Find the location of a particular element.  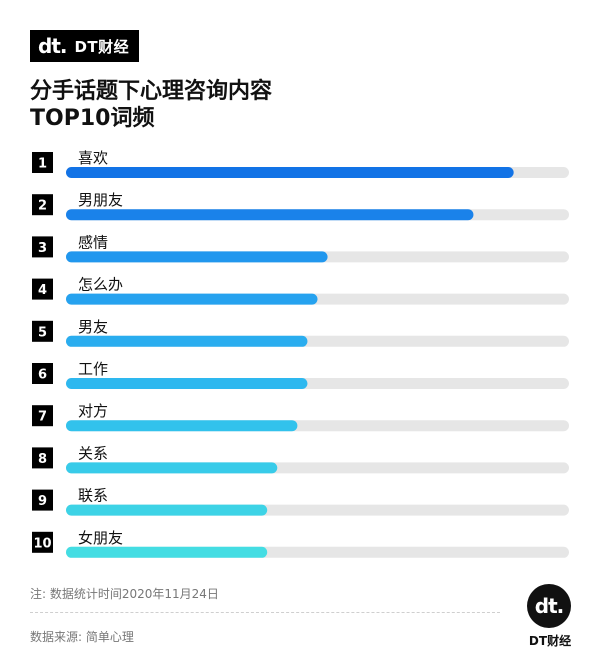

category-label: 联系 is located at coordinates (93, 496).